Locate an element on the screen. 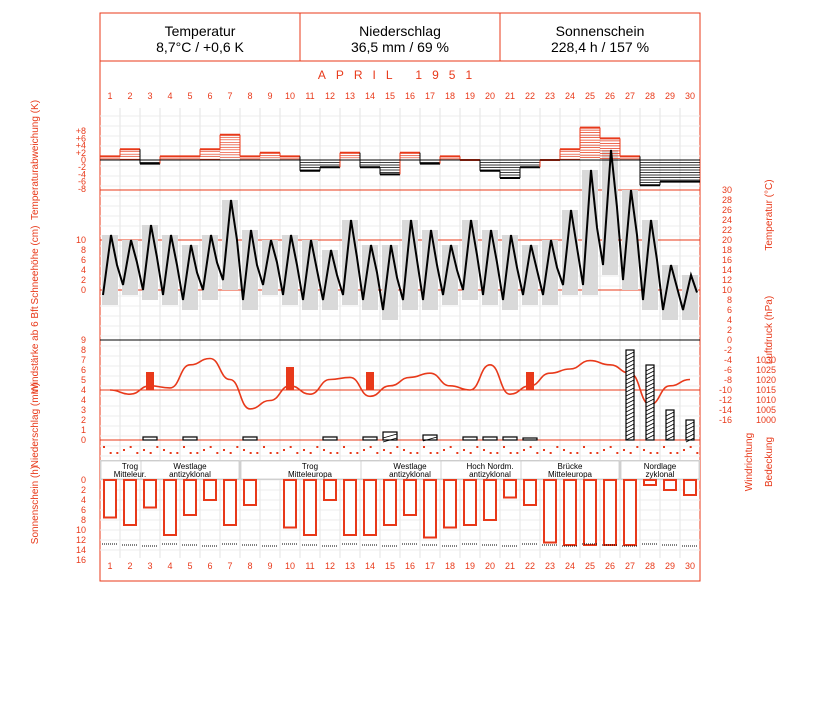 The image size is (827, 702). day-label: 6 is located at coordinates (209, 566).